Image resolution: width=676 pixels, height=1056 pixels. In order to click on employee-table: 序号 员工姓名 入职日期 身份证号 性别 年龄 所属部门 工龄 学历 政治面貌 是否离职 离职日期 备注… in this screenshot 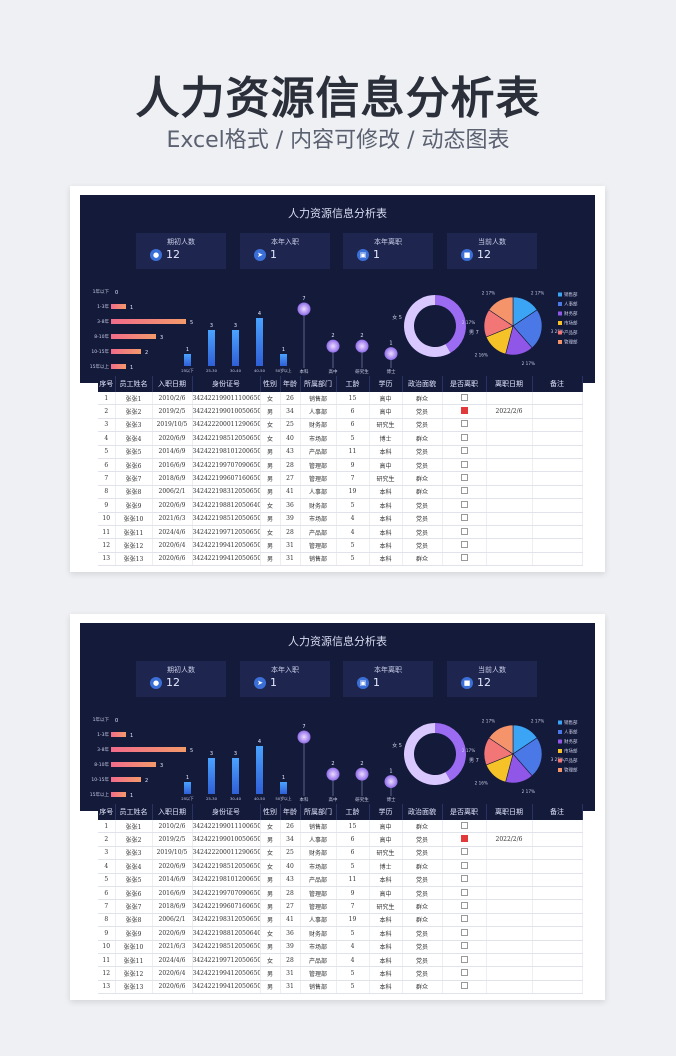, I will do `click(340, 471)`.